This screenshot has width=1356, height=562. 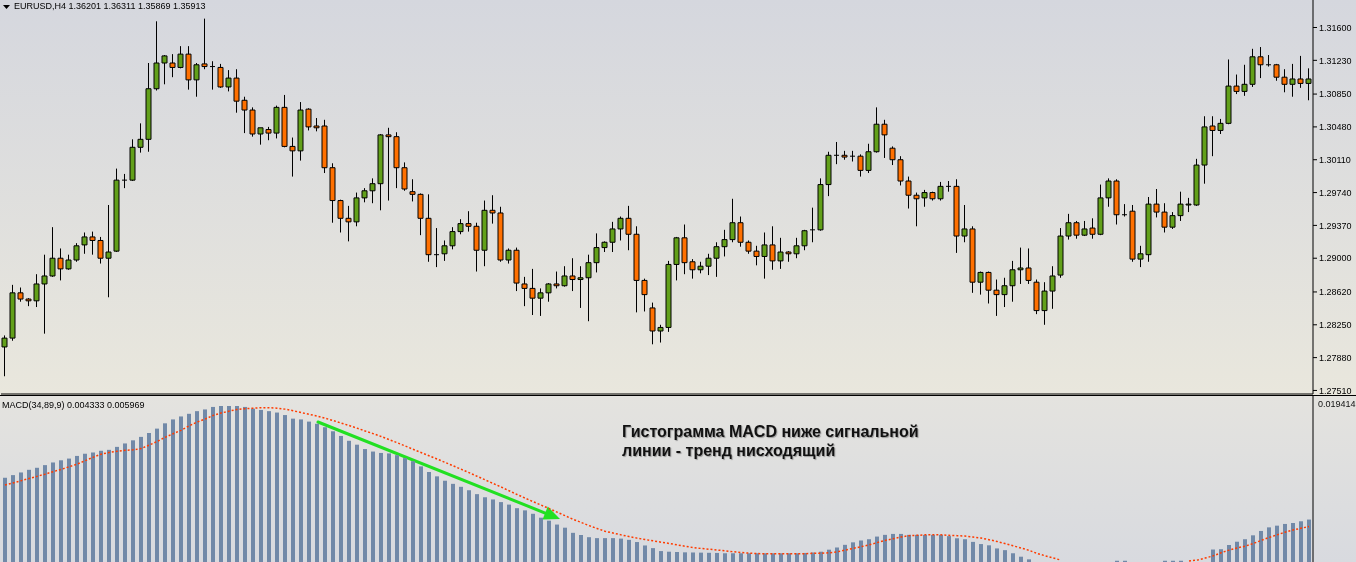 What do you see at coordinates (1335, 94) in the screenshot?
I see `y-tick-label: 1.30850` at bounding box center [1335, 94].